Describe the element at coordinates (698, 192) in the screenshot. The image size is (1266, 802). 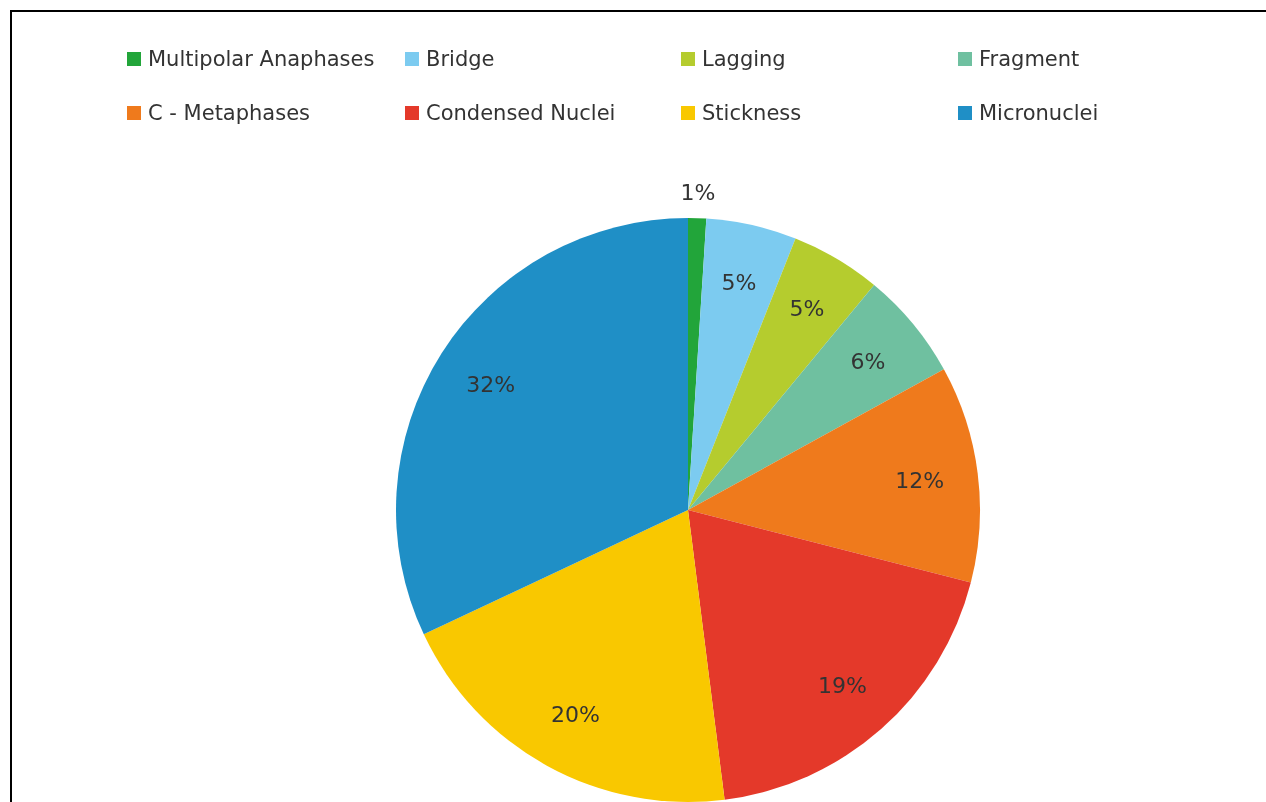
I see `data-label: 1%` at that location.